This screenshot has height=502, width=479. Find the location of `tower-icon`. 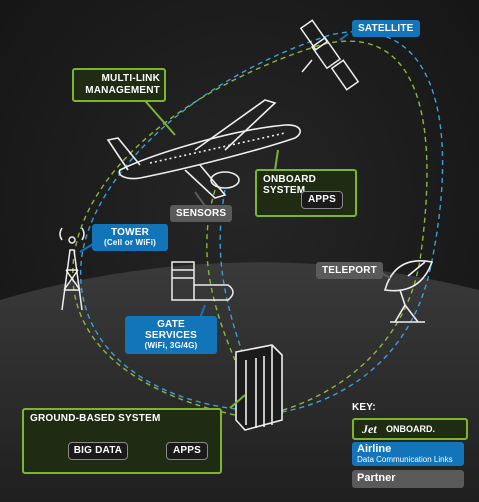

tower-icon is located at coordinates (72, 269).